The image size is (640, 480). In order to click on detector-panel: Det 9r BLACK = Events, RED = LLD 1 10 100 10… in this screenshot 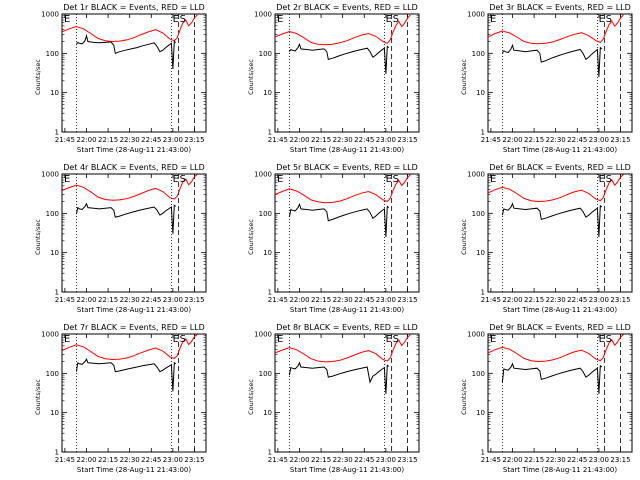, I will do `click(546, 398)`.